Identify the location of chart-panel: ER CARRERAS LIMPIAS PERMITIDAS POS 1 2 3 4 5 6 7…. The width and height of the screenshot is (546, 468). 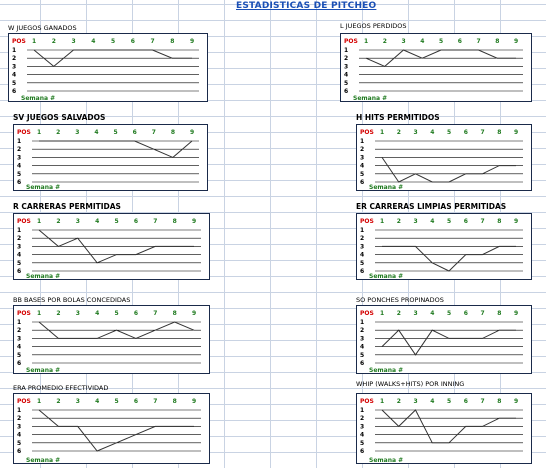
(444, 241).